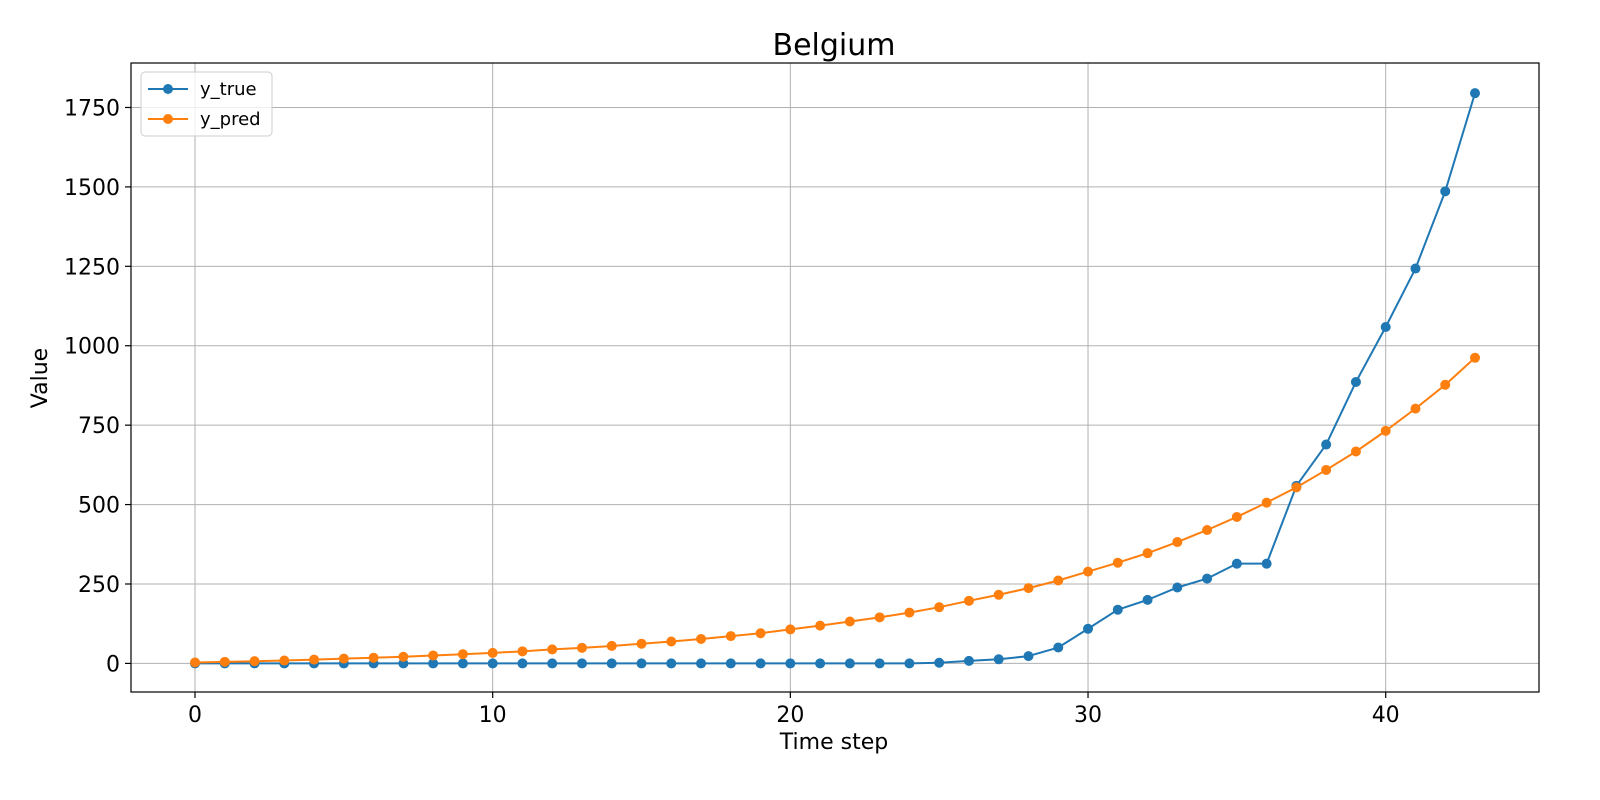 This screenshot has height=800, width=1600. What do you see at coordinates (195, 715) in the screenshot?
I see `x-tick-label: 0` at bounding box center [195, 715].